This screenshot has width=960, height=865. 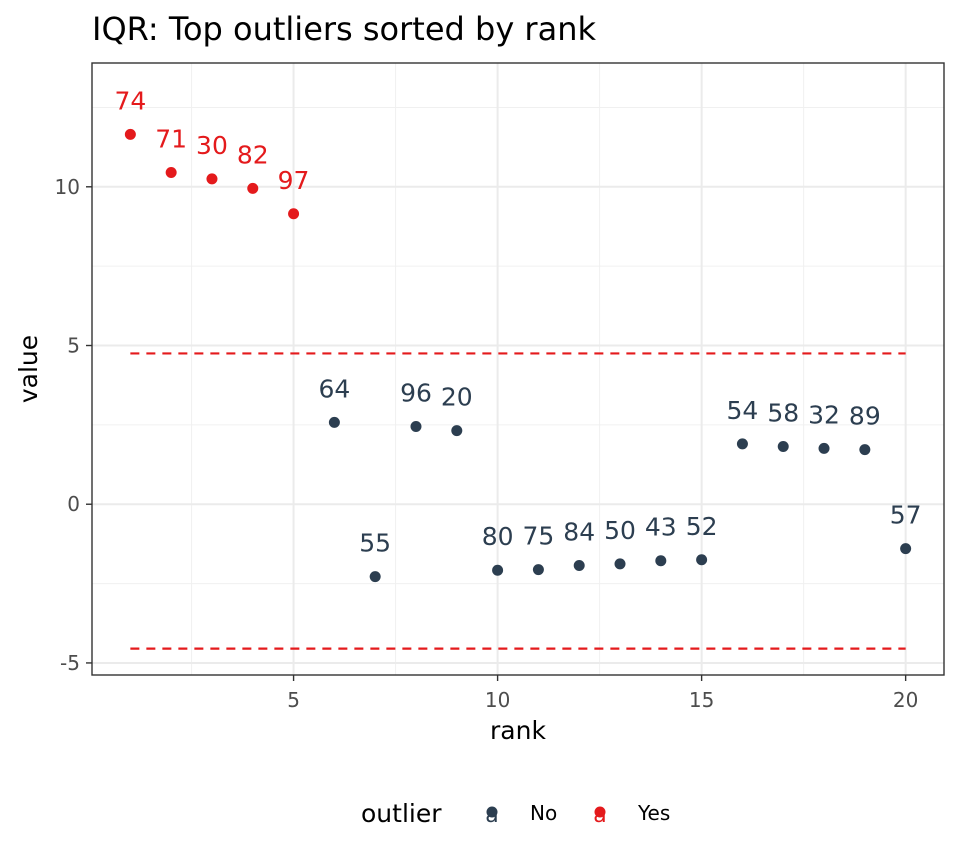 What do you see at coordinates (577, 814) in the screenshot?
I see `legend-items: a No a Yes` at bounding box center [577, 814].